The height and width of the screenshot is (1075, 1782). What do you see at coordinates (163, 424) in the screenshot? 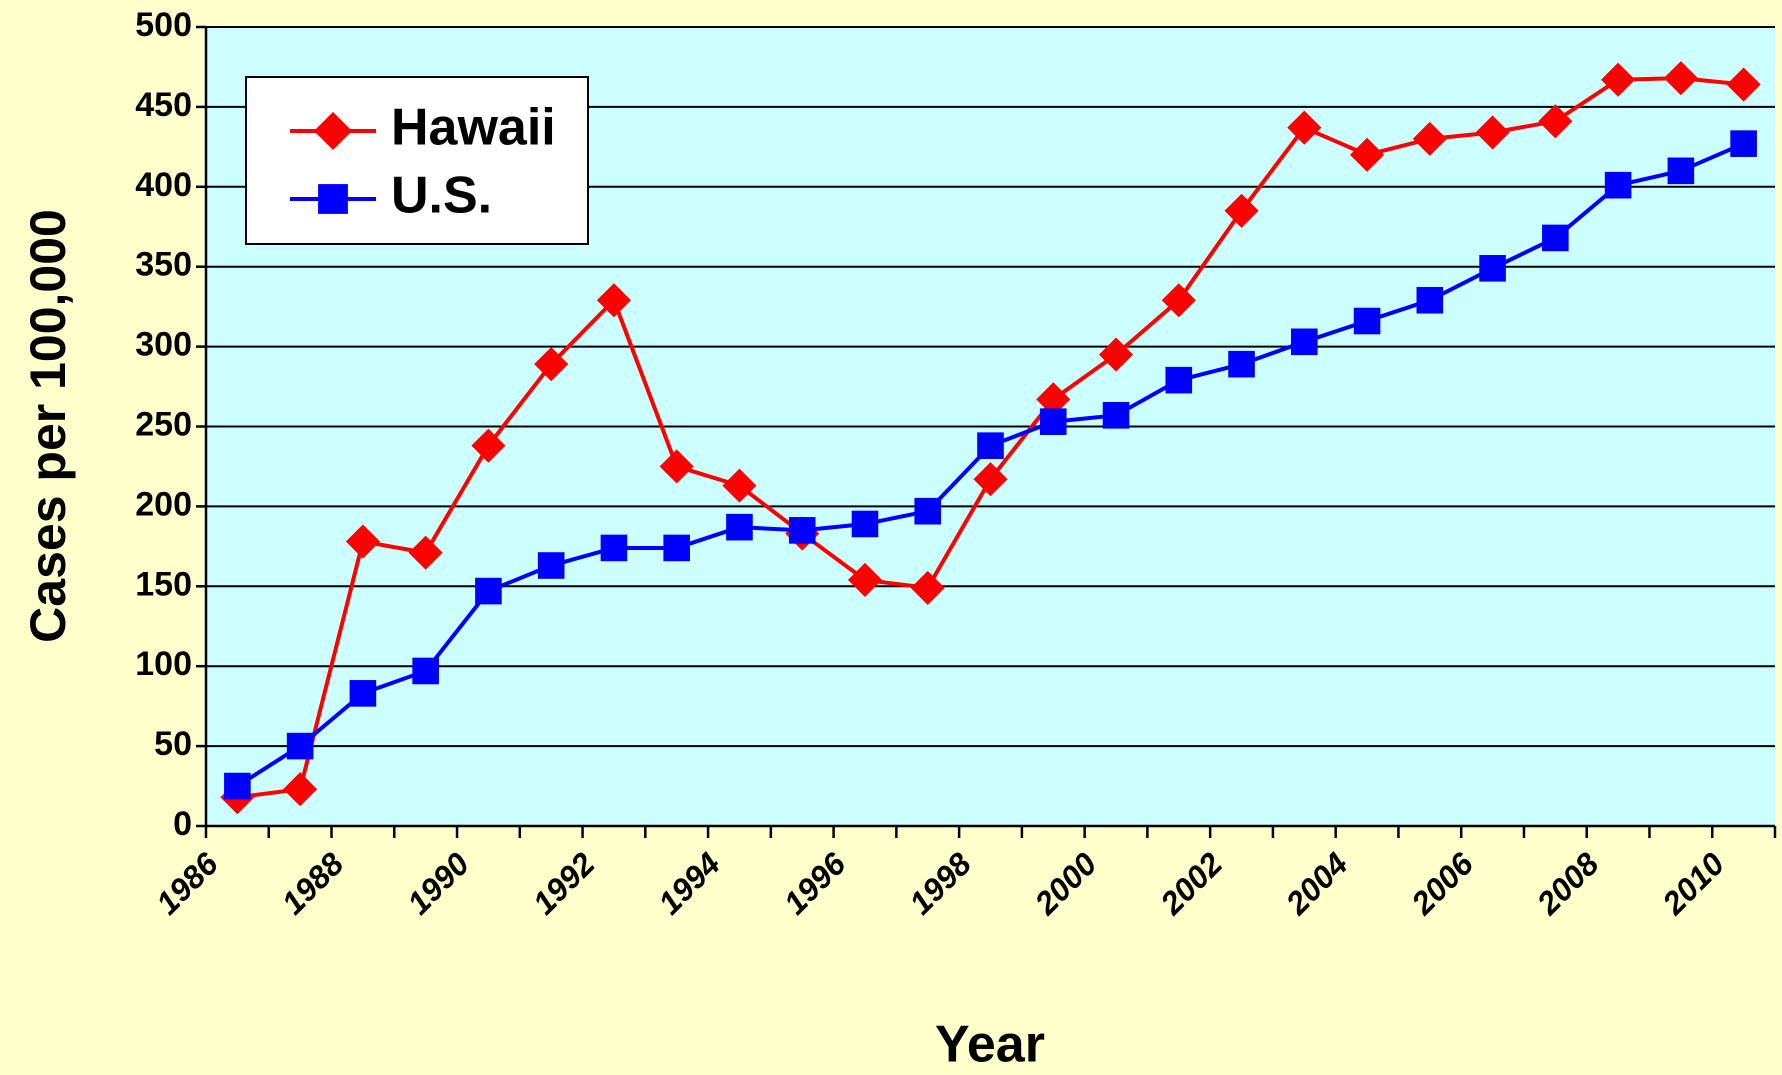
I see `y-tick-label: 250` at bounding box center [163, 424].